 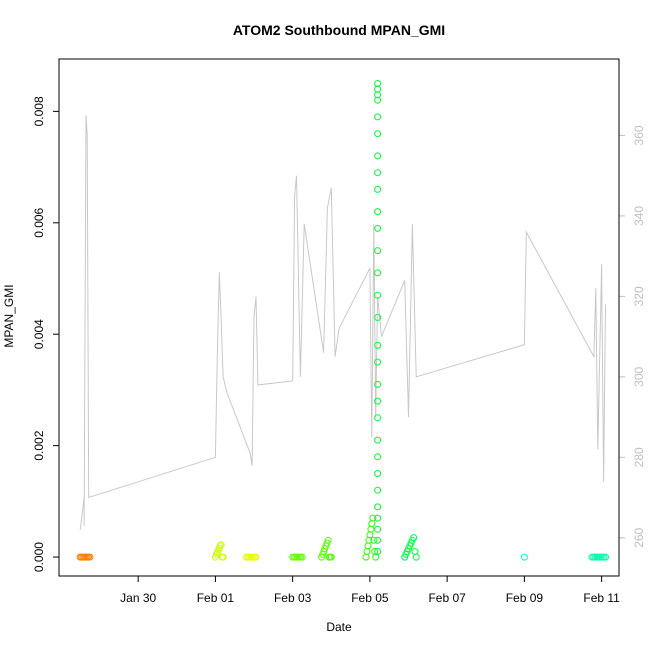 What do you see at coordinates (39, 222) in the screenshot?
I see `y-tick-label: 0.006` at bounding box center [39, 222].